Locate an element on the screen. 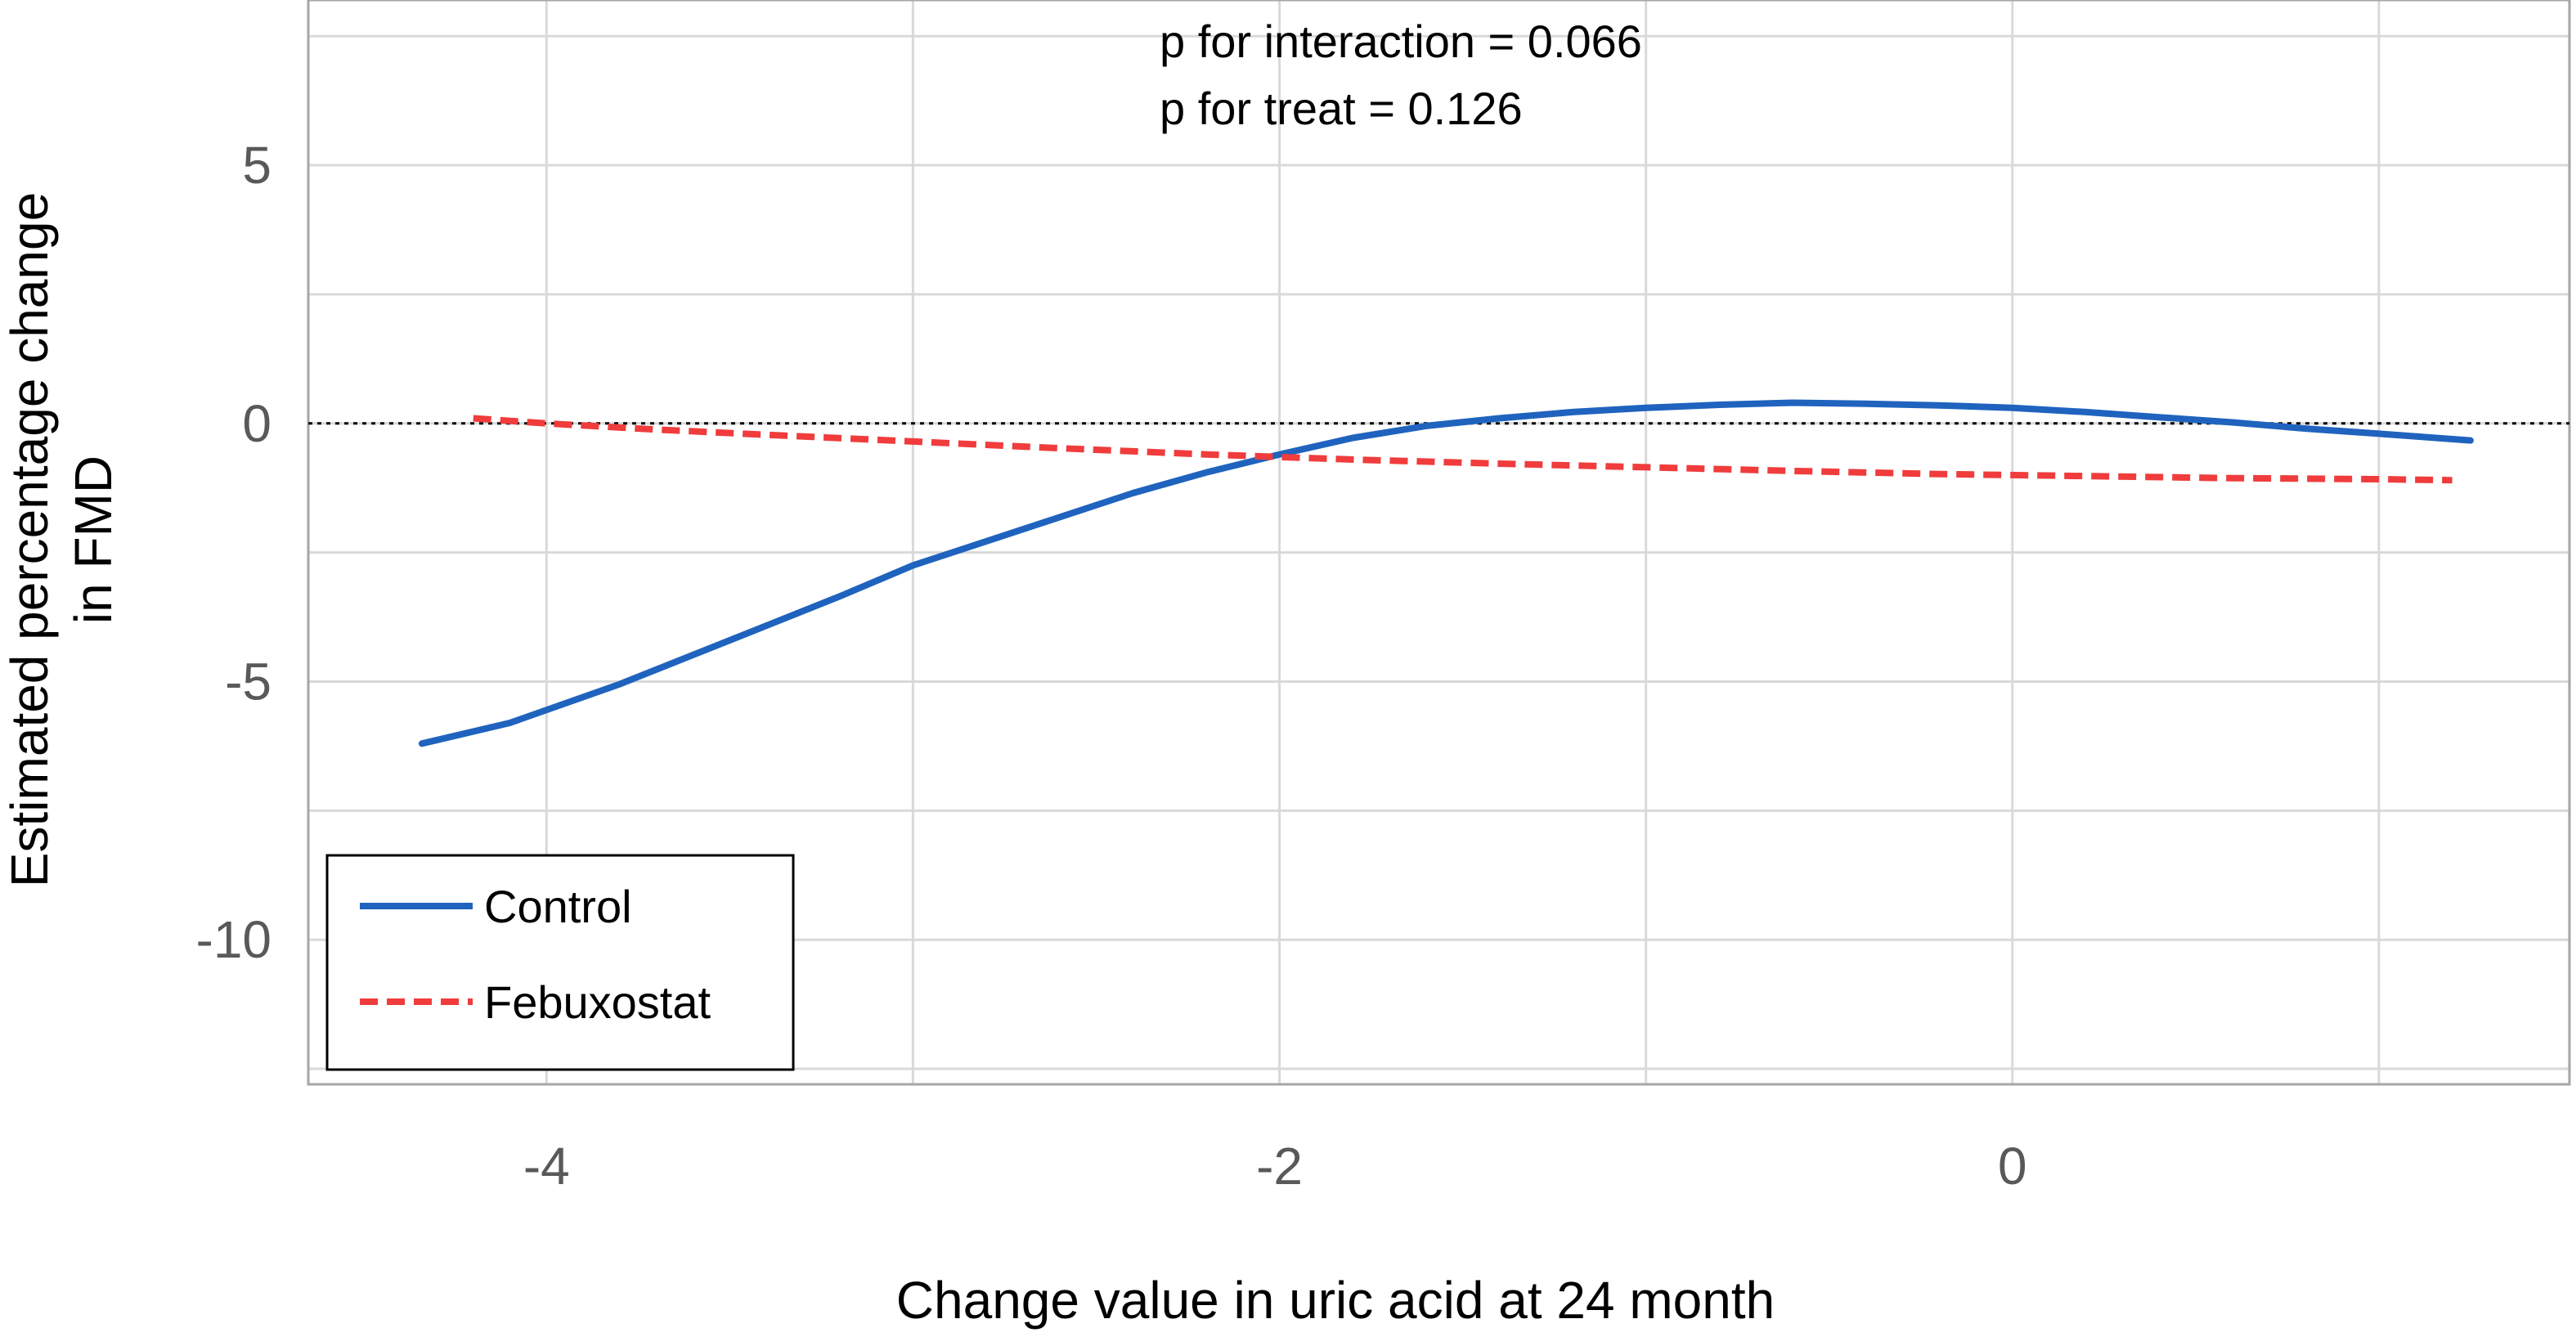 The image size is (2576, 1337). y-tick-labels: 5 0 -5 -10 is located at coordinates (234, 552).